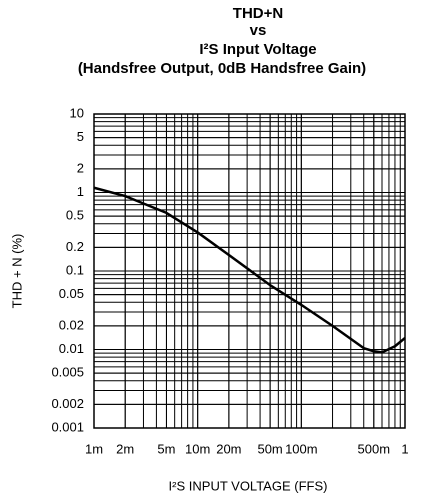 The width and height of the screenshot is (445, 498). Describe the element at coordinates (67, 403) in the screenshot. I see `y-tick-label: 0.002` at that location.